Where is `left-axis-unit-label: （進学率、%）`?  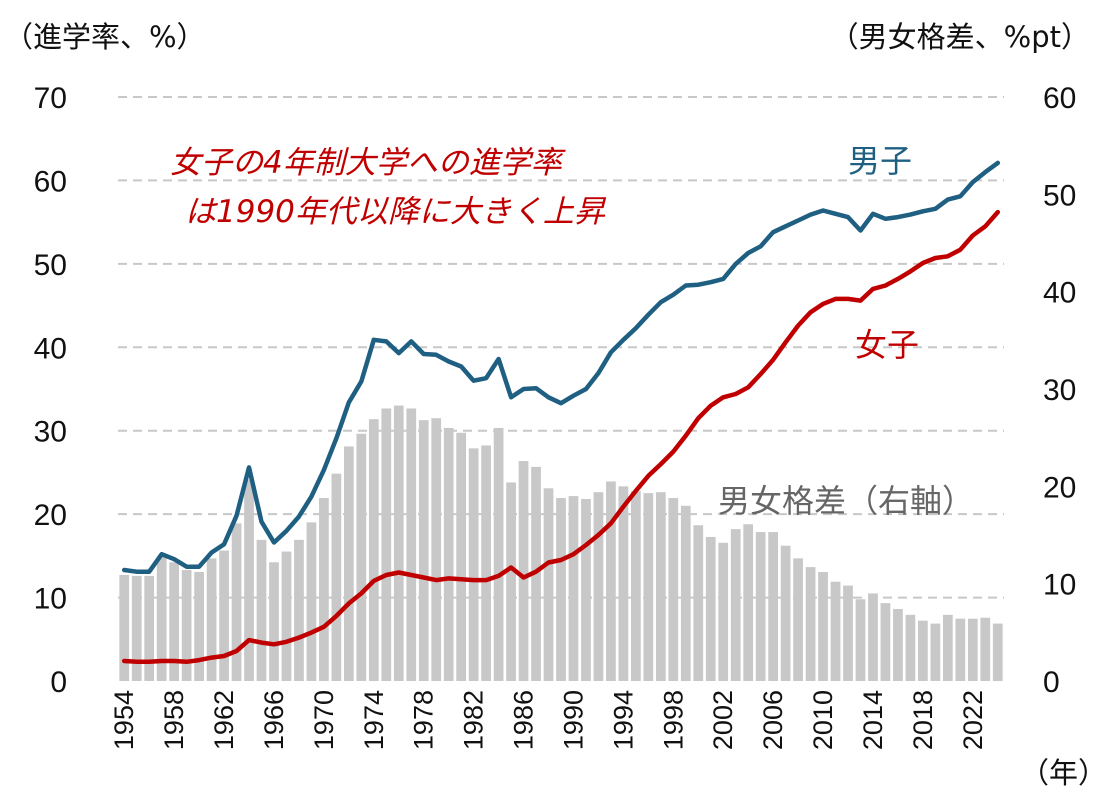 left-axis-unit-label: （進学率、%） is located at coordinates (105, 37).